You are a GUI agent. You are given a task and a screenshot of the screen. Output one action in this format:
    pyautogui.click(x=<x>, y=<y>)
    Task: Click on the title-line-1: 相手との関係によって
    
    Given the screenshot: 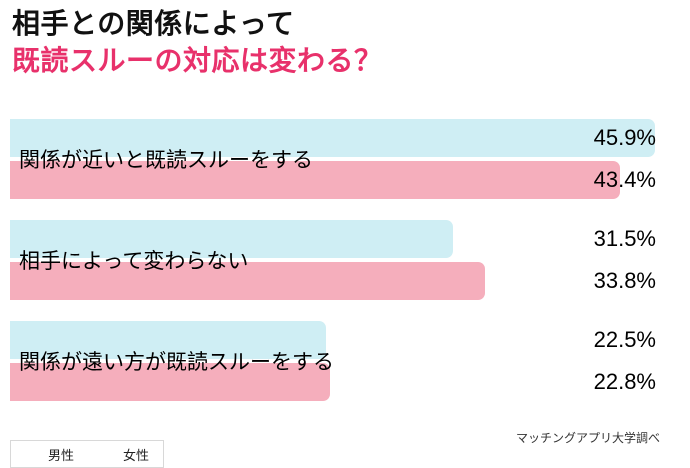 What is the action you would take?
    pyautogui.click(x=153, y=23)
    